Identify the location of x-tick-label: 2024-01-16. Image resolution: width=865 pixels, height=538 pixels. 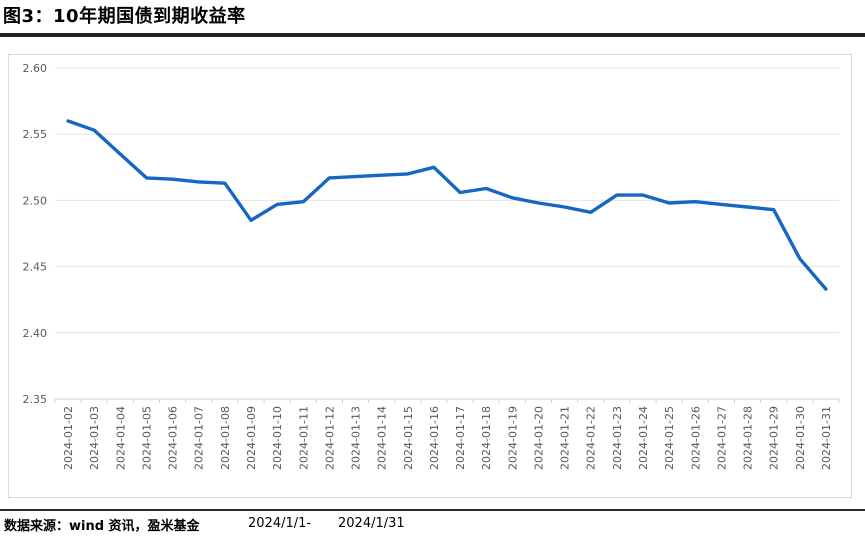
(434, 438).